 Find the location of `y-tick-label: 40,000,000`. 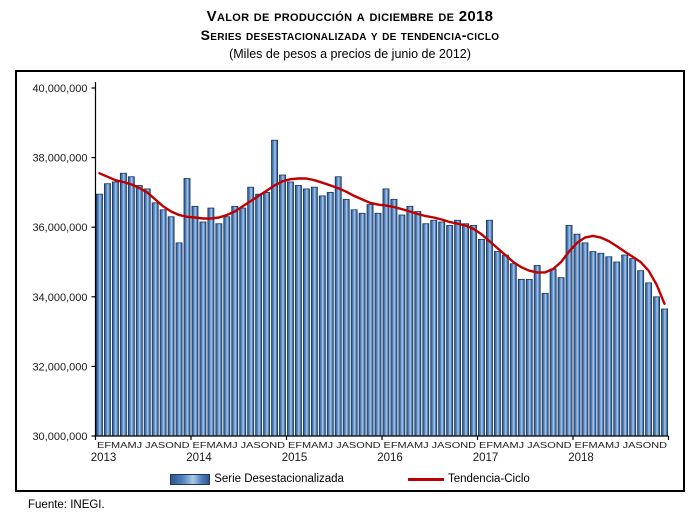

y-tick-label: 40,000,000 is located at coordinates (59, 89).